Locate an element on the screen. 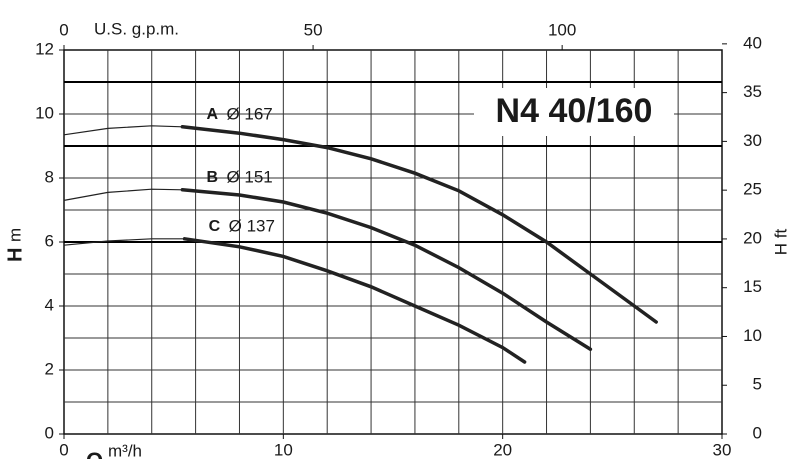 This screenshot has height=459, width=796. x-tick-label: 0 is located at coordinates (63, 449).